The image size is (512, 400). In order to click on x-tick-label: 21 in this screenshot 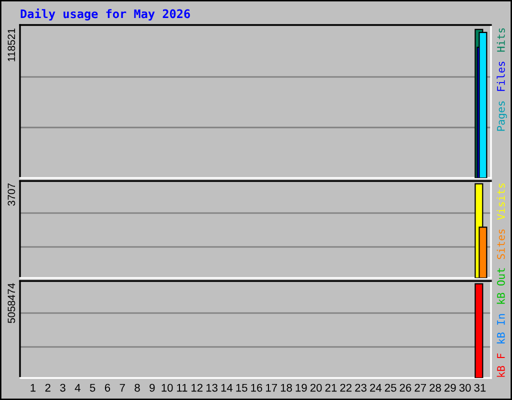, I will do `click(331, 388)`.